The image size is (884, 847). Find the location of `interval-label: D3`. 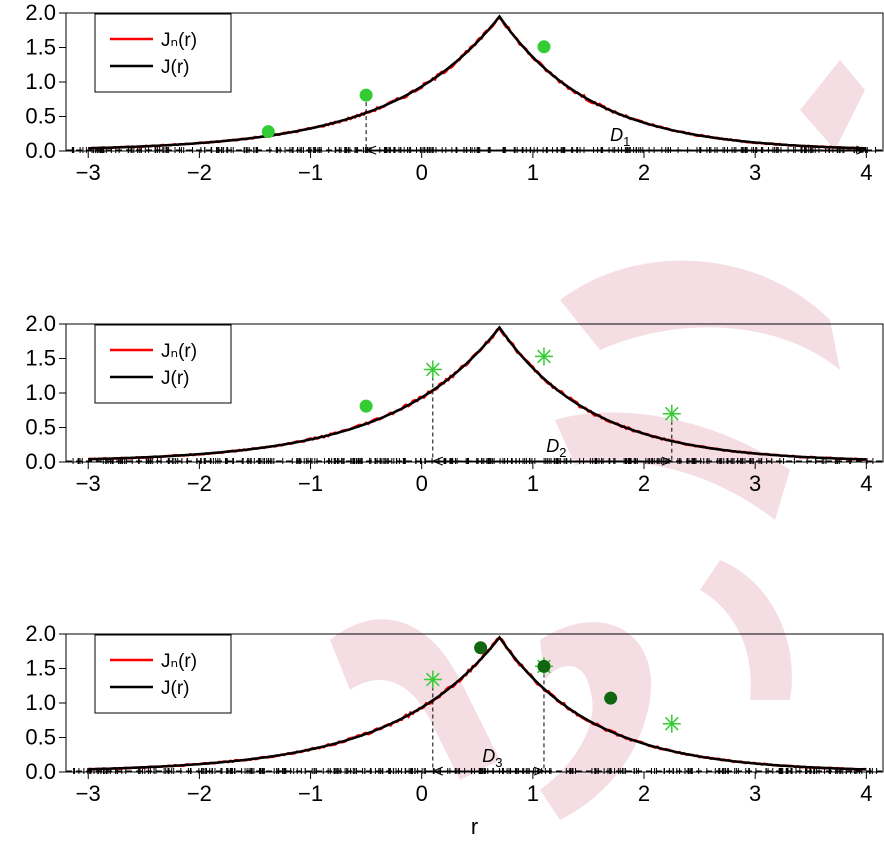

interval-label: D3 is located at coordinates (492, 758).